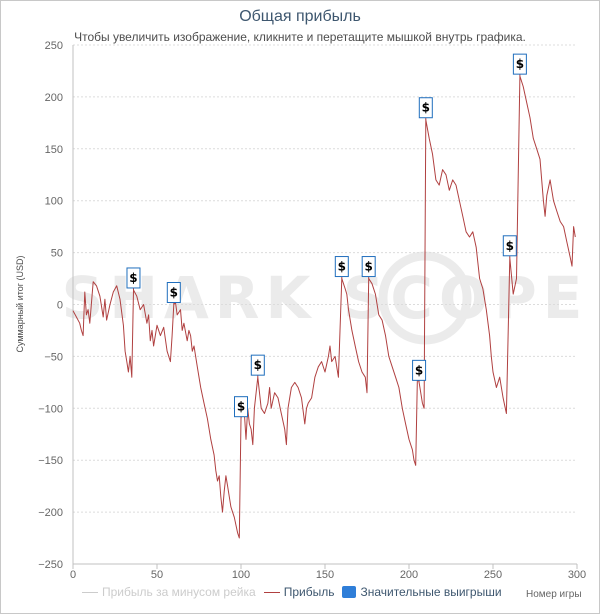 The width and height of the screenshot is (600, 614). What do you see at coordinates (157, 575) in the screenshot?
I see `x-tick-label: 50` at bounding box center [157, 575].